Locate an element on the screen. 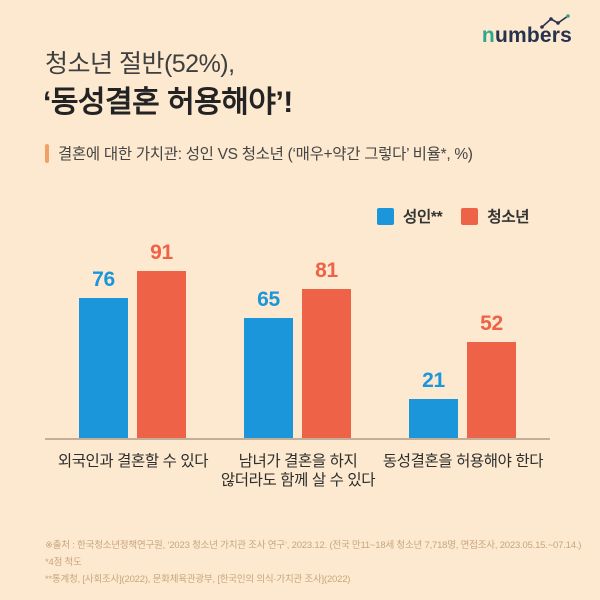 This screenshot has width=600, height=600. numbers-logo: numbers is located at coordinates (526, 31).